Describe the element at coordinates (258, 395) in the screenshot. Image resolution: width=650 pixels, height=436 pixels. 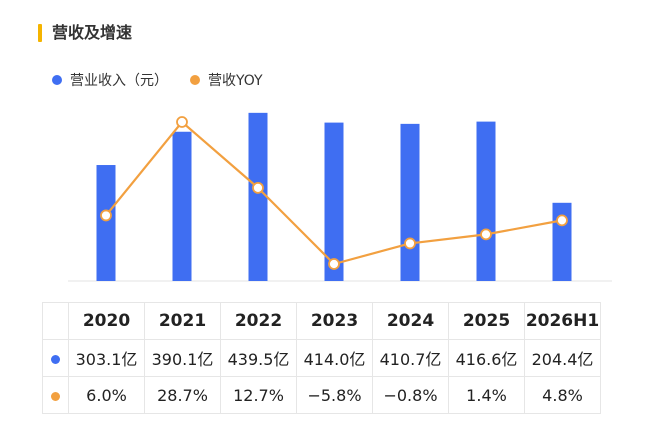
I see `table-cell: 12.7%` at that location.